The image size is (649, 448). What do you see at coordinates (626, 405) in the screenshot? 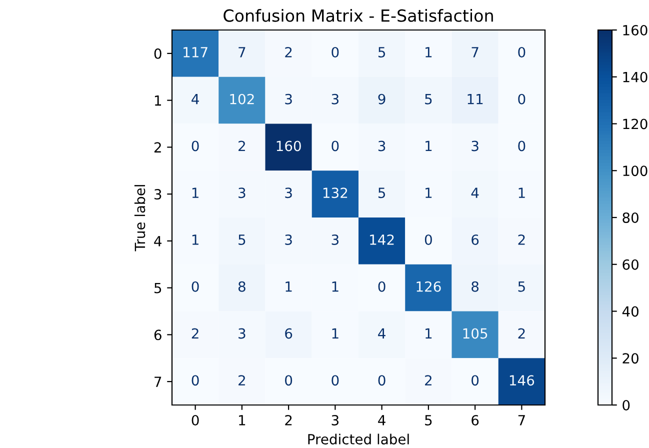
I see `color-bar-label: 0` at bounding box center [626, 405].